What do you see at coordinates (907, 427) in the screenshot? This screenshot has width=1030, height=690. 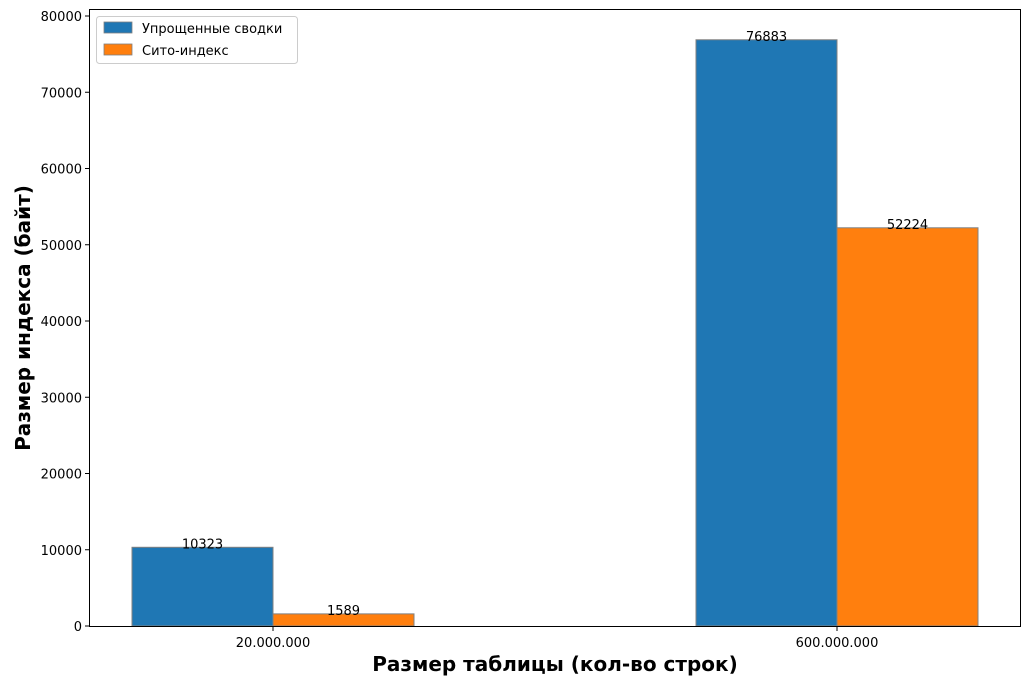 I see `bar-s1-c1` at bounding box center [907, 427].